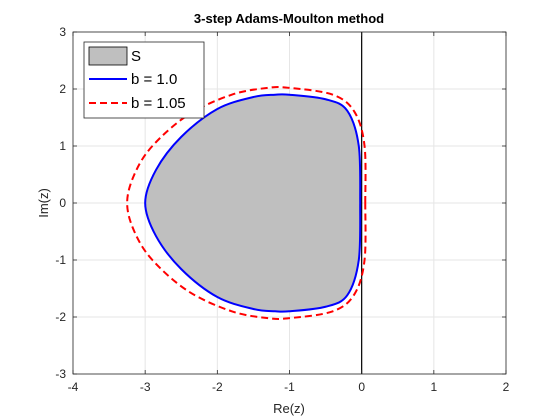  Describe the element at coordinates (108, 56) in the screenshot. I see `legend-swatch-region` at that location.